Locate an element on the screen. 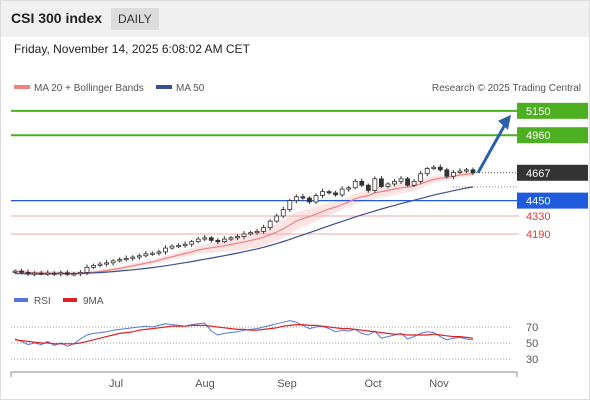  time-axis-label: Sep is located at coordinates (287, 384).